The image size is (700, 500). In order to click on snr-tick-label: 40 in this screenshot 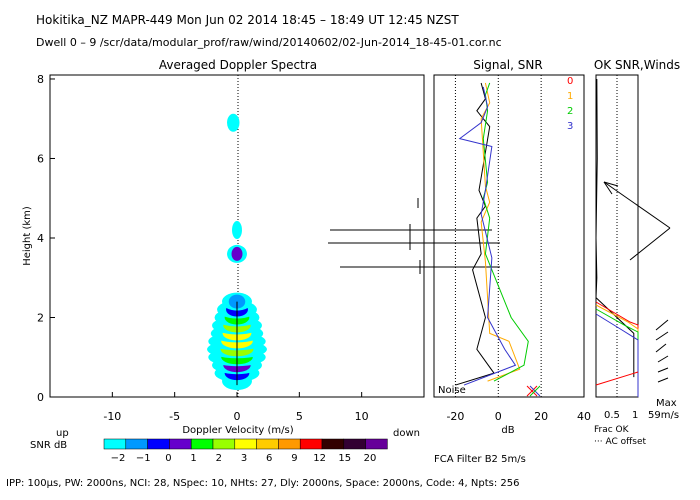, I will do `click(584, 416)`.